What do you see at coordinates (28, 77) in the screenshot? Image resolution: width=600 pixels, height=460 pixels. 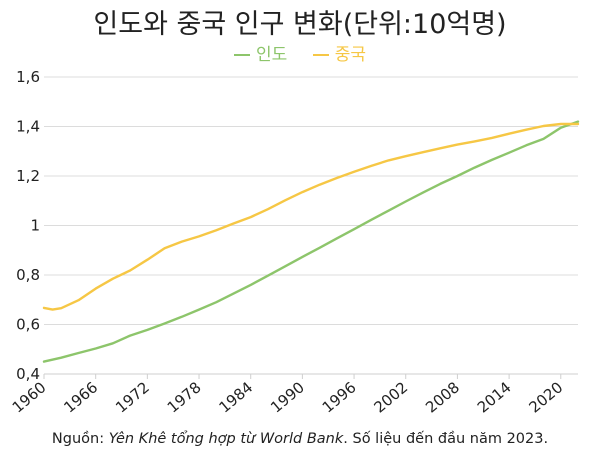 I see `y-tick-label: 1,6` at bounding box center [28, 77].